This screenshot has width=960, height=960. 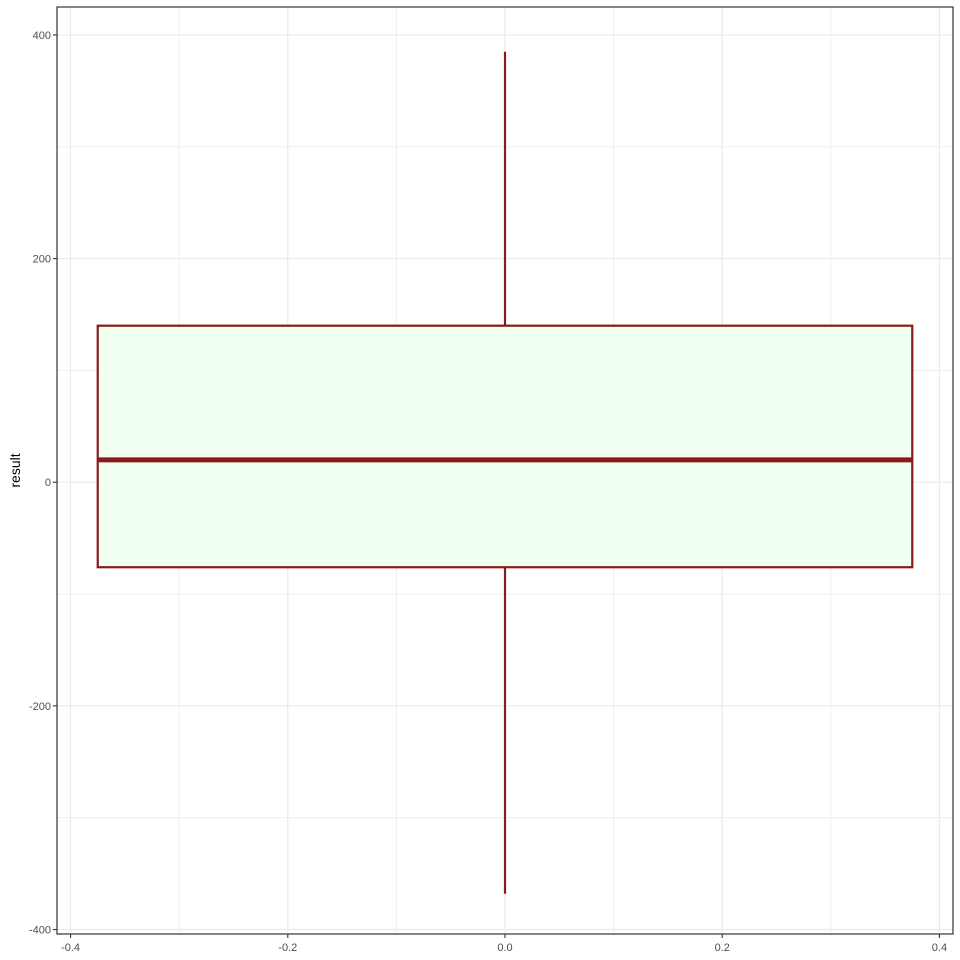 What do you see at coordinates (40, 707) in the screenshot?
I see `y-tick-label: -200` at bounding box center [40, 707].